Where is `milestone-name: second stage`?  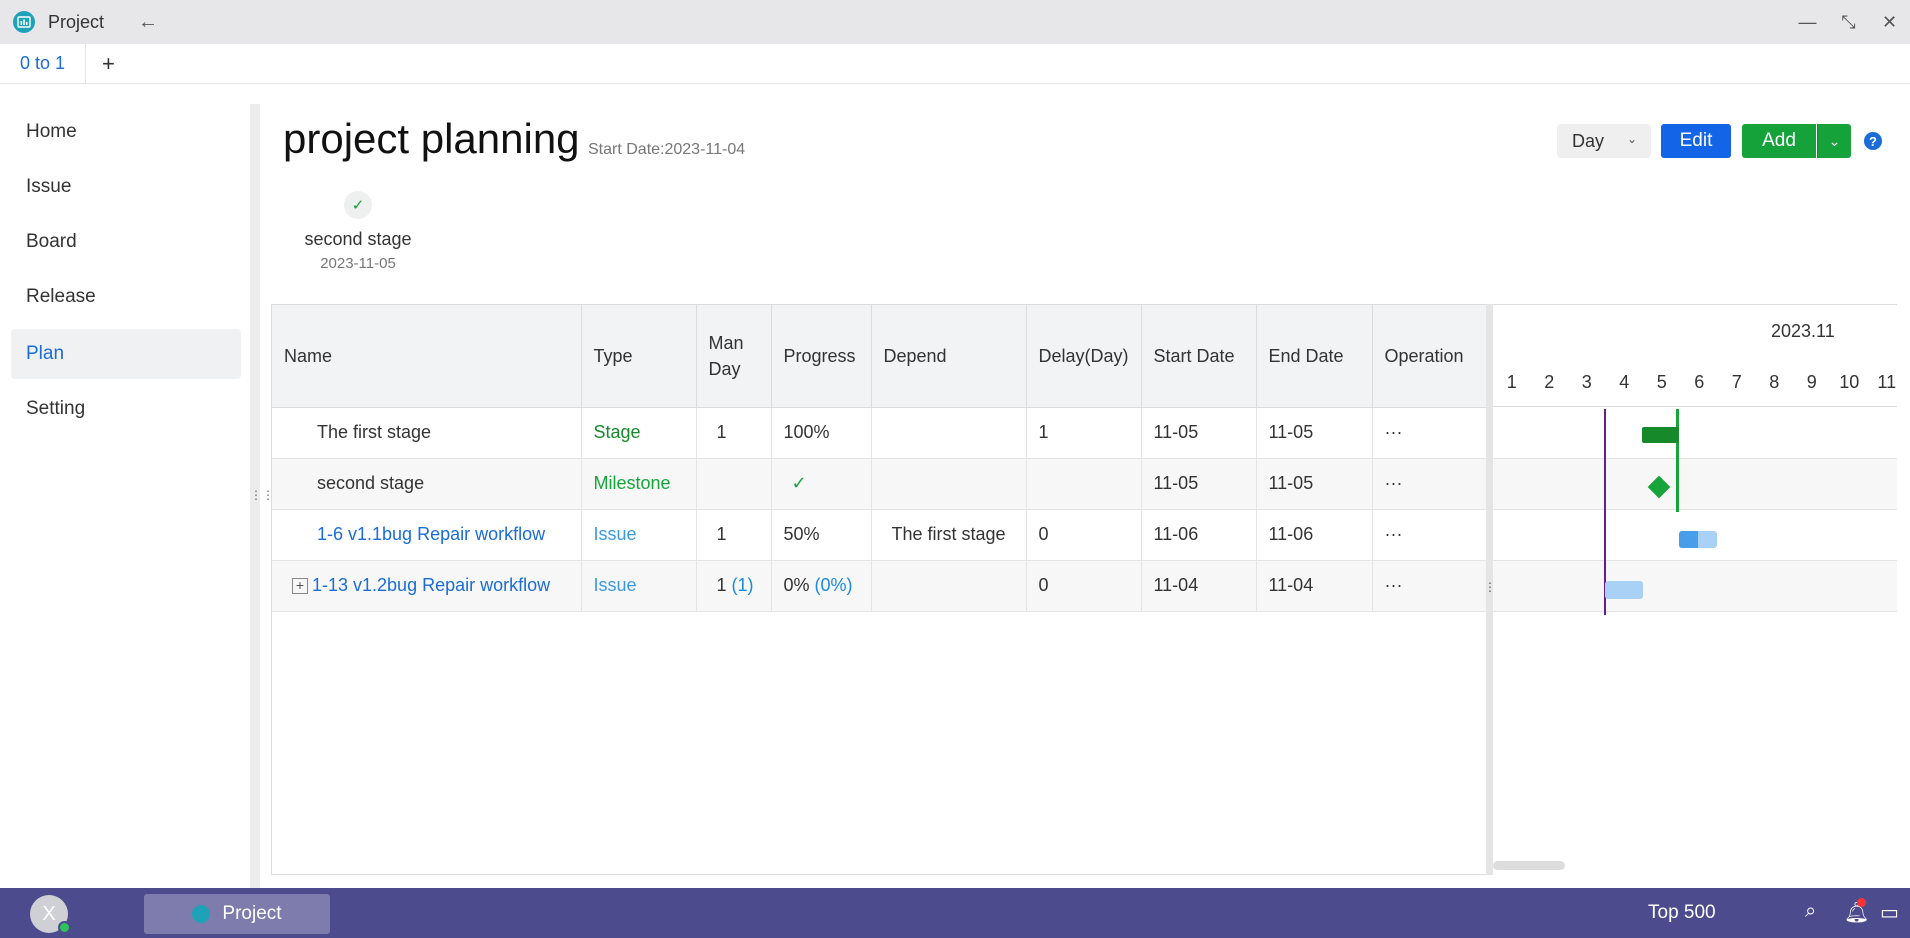
milestone-name: second stage is located at coordinates (358, 239).